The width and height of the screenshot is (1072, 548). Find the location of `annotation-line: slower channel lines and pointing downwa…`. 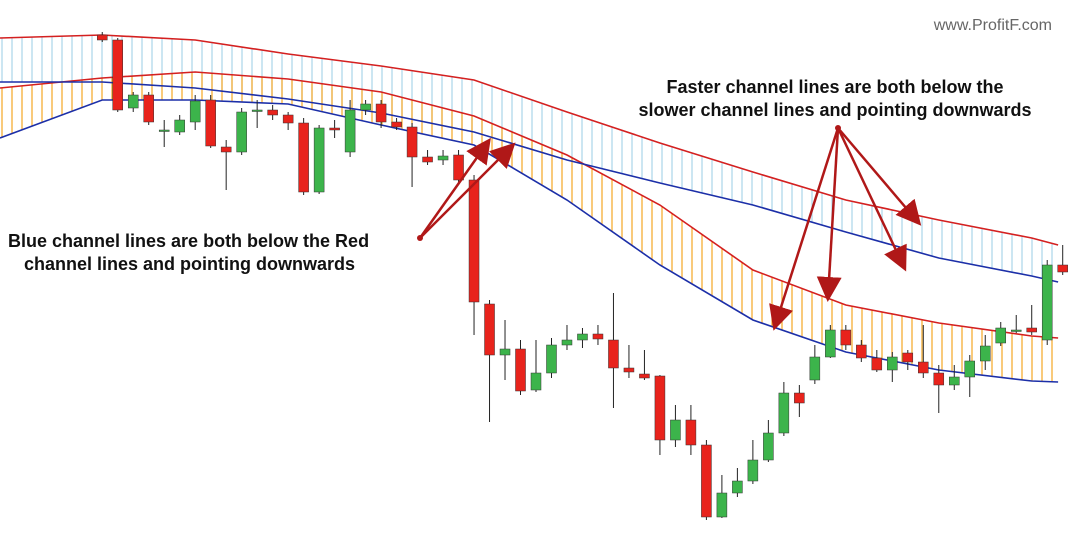

annotation-line: slower channel lines and pointing downwa… is located at coordinates (834, 110).